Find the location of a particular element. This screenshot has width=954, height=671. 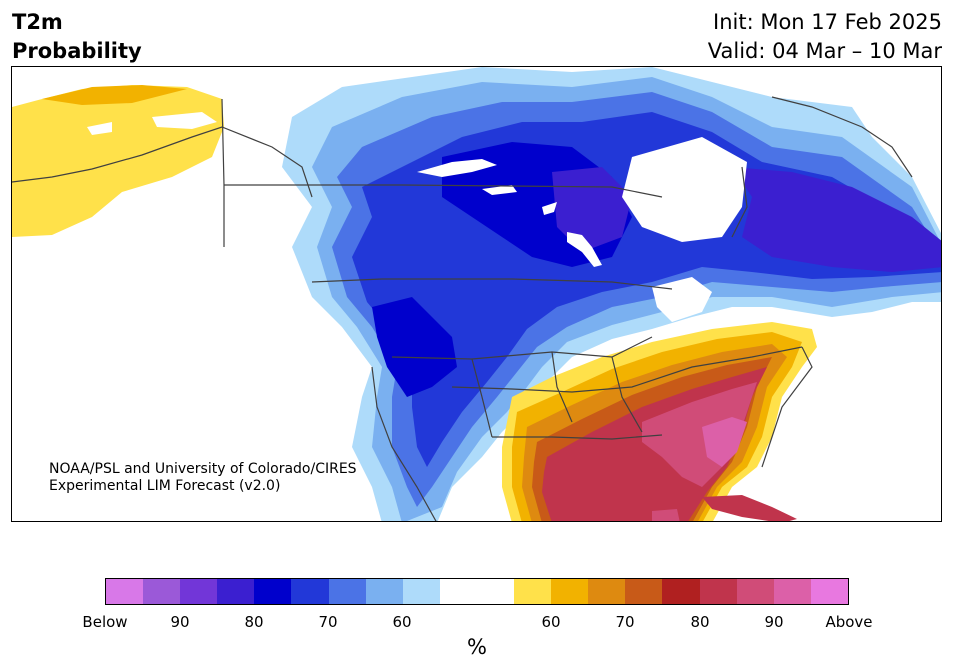

warm-region-peak is located at coordinates (724, 442).